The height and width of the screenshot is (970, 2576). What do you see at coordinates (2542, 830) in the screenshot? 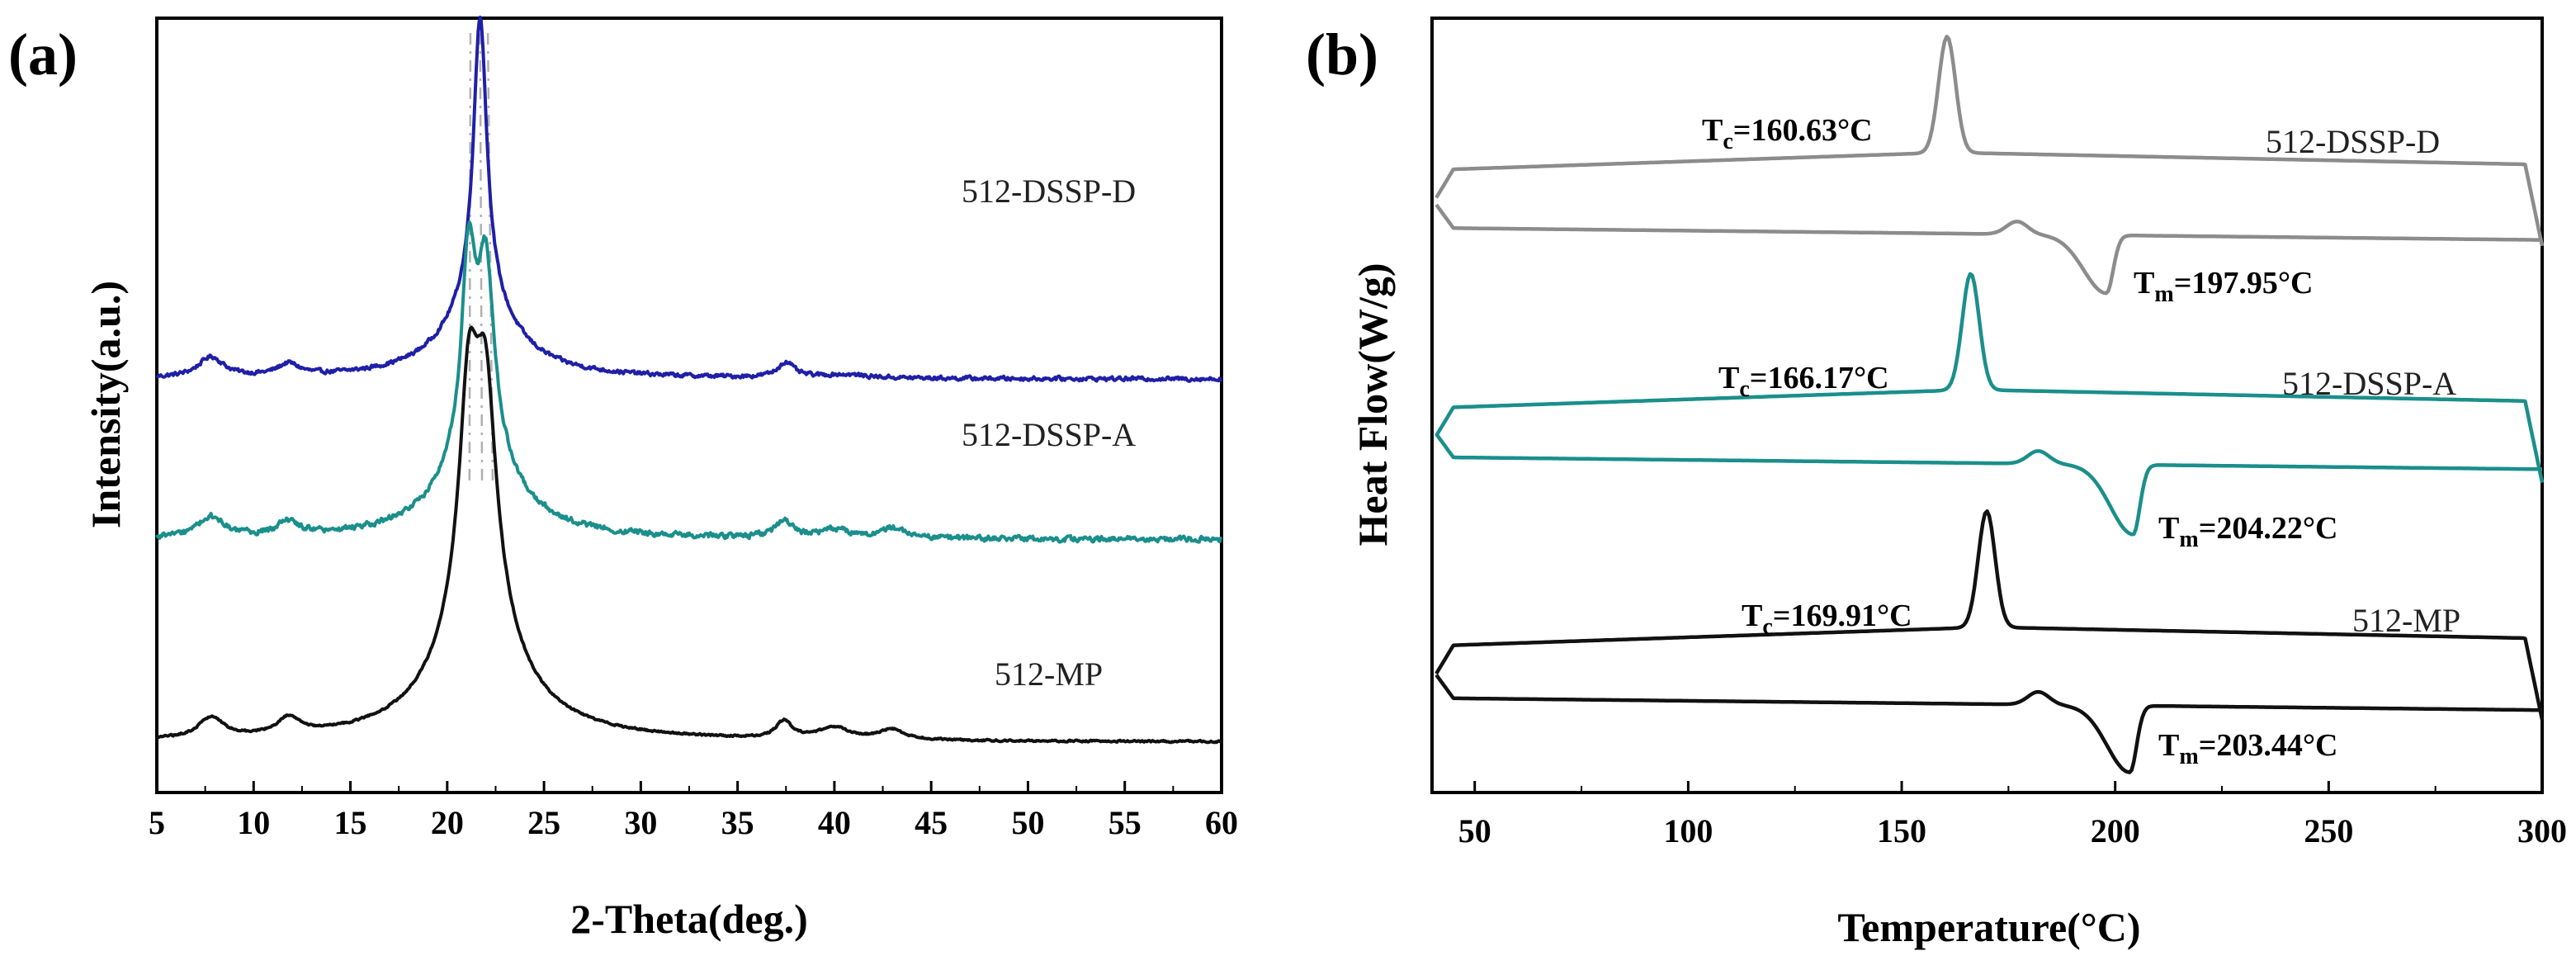
I see `b-x-tick-label: 300` at bounding box center [2542, 830].